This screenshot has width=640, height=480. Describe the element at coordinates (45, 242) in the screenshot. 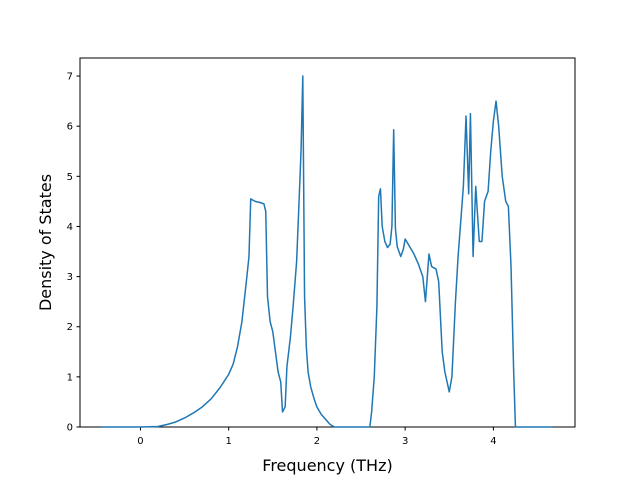

I see `y-axis-label: Density of States` at that location.